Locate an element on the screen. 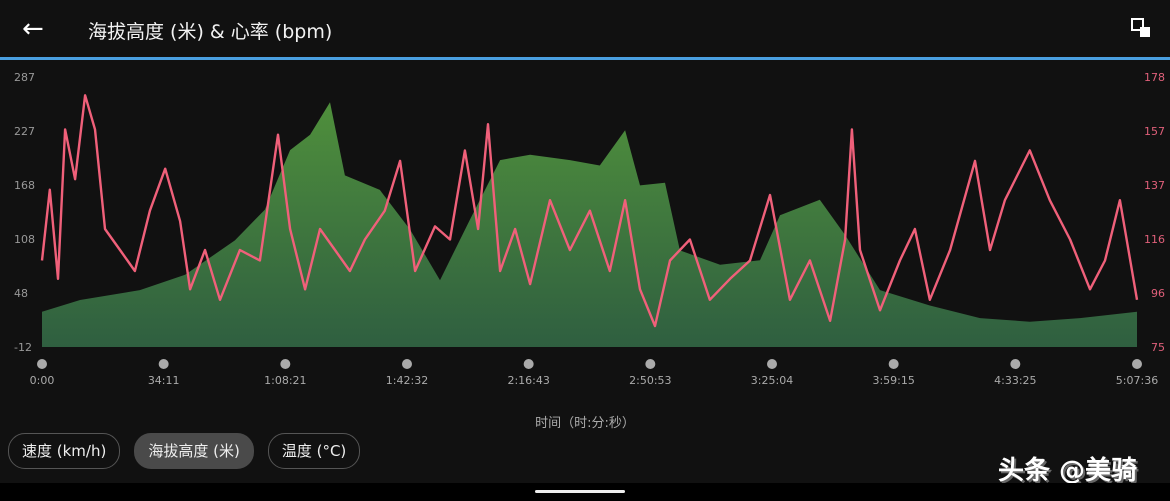 The height and width of the screenshot is (501, 1170). y-right-tick-label: 178 is located at coordinates (1154, 77).